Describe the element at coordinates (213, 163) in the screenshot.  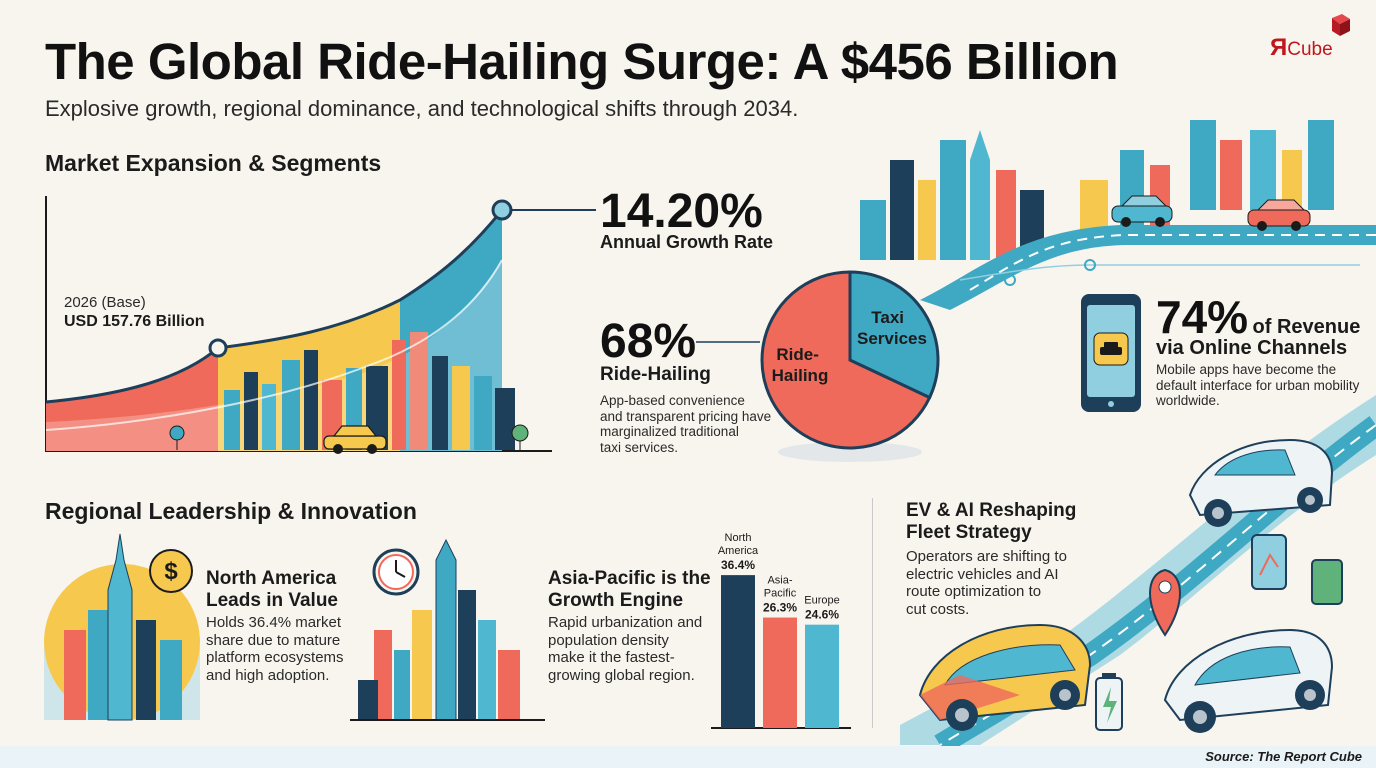
I see `market-section-heading: Market Expansion & Segments` at that location.